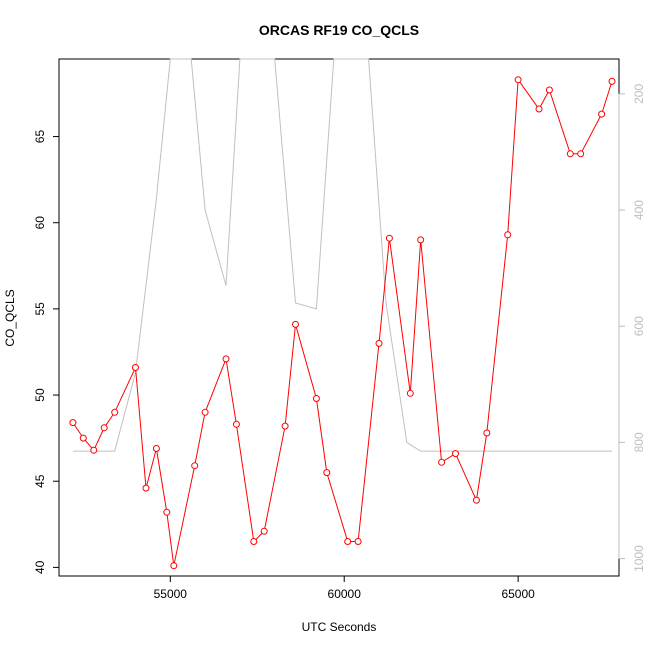 This screenshot has height=650, width=650. What do you see at coordinates (639, 326) in the screenshot?
I see `y2-tick-label: 600` at bounding box center [639, 326].